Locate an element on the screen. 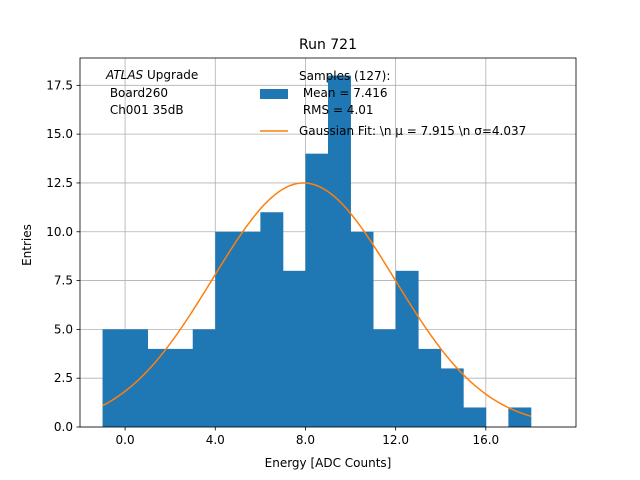 The image size is (640, 480). x-axis-label: Energy [ADC Counts] is located at coordinates (328, 463).